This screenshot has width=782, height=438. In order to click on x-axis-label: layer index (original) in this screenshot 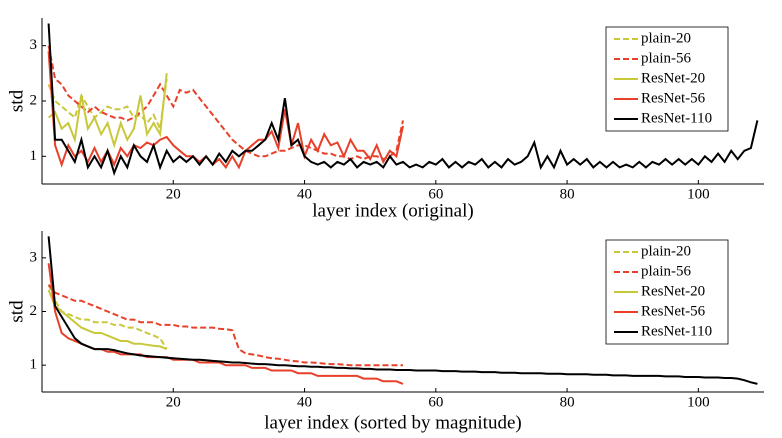, I will do `click(392, 210)`.